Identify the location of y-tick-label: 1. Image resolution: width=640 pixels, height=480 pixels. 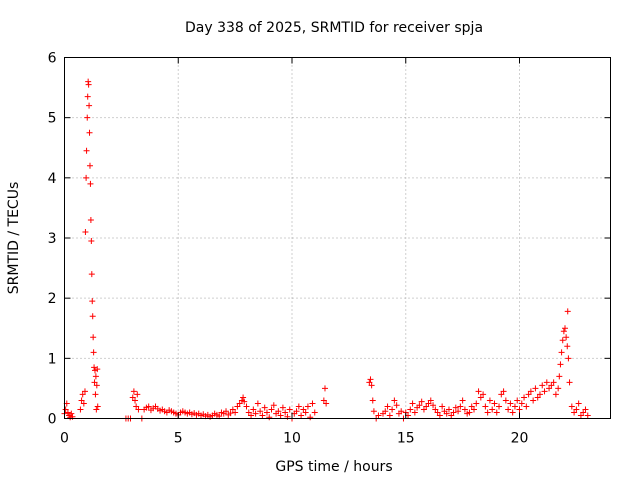
(52, 359).